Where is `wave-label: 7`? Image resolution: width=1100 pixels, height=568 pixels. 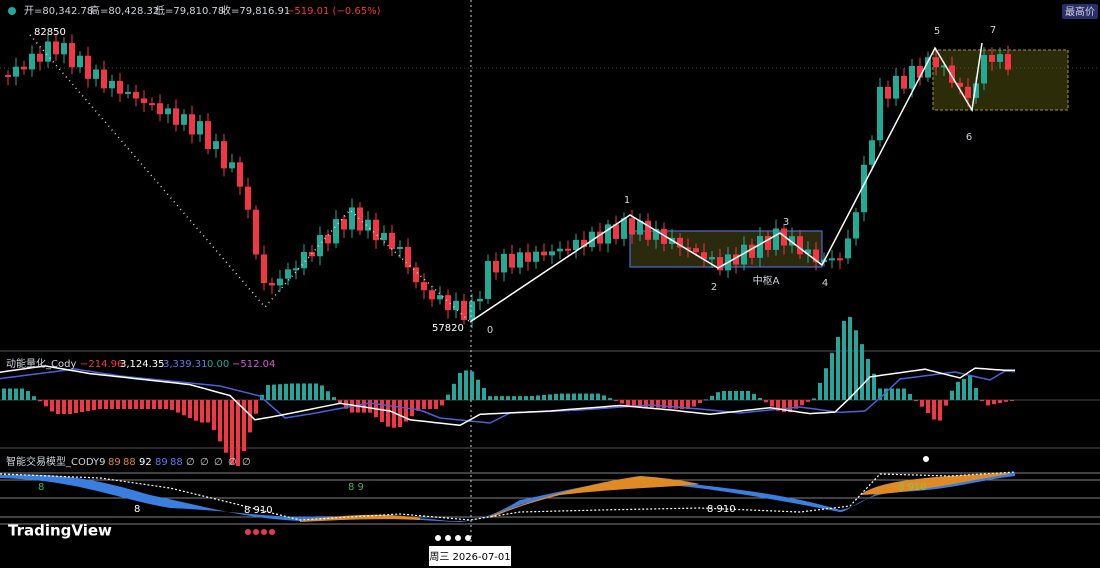 wave-label: 7 is located at coordinates (993, 30).